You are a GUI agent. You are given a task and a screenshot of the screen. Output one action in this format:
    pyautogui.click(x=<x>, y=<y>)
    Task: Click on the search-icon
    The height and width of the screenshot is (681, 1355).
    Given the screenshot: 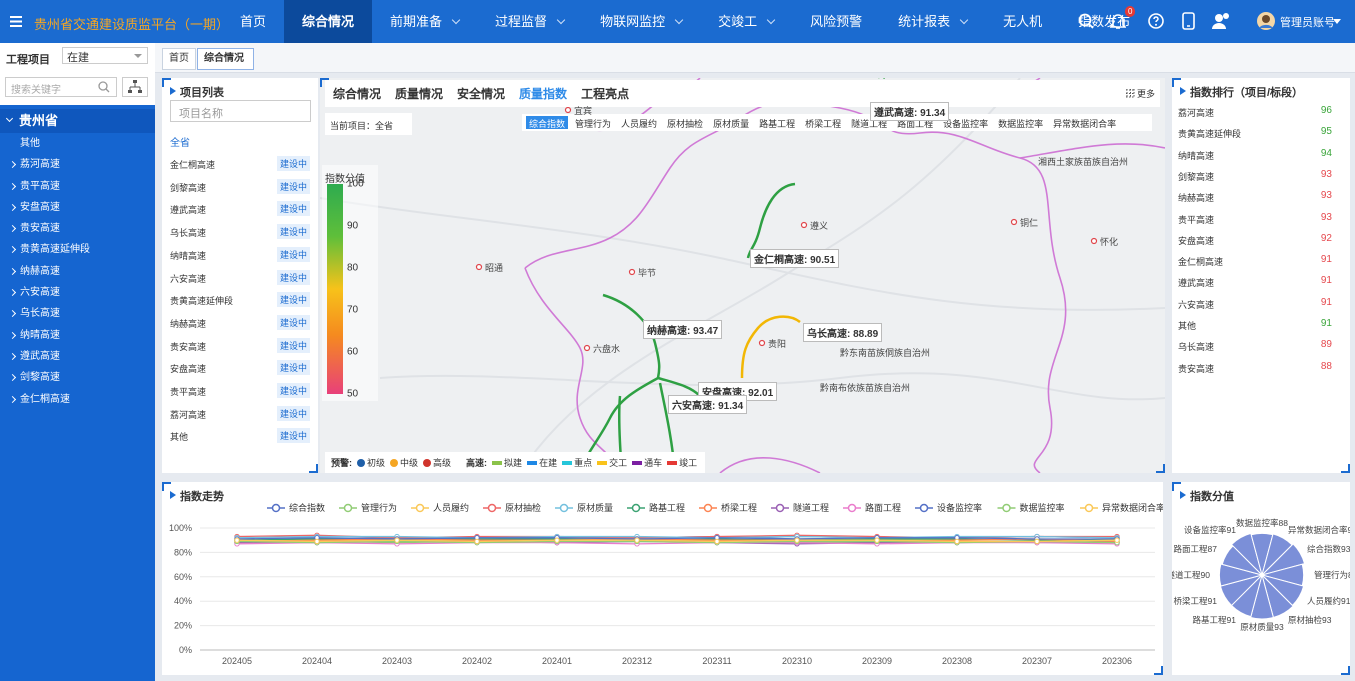 What is the action you would take?
    pyautogui.click(x=1086, y=21)
    